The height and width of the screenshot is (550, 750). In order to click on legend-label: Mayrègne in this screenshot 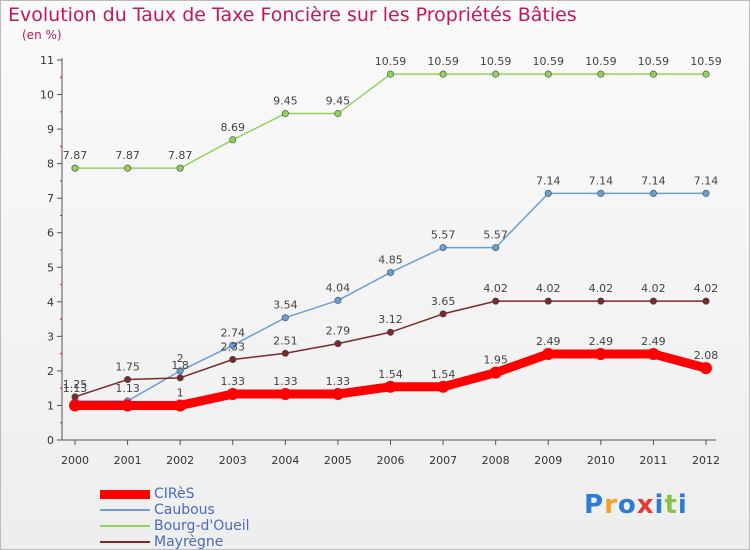, I will do `click(189, 542)`.